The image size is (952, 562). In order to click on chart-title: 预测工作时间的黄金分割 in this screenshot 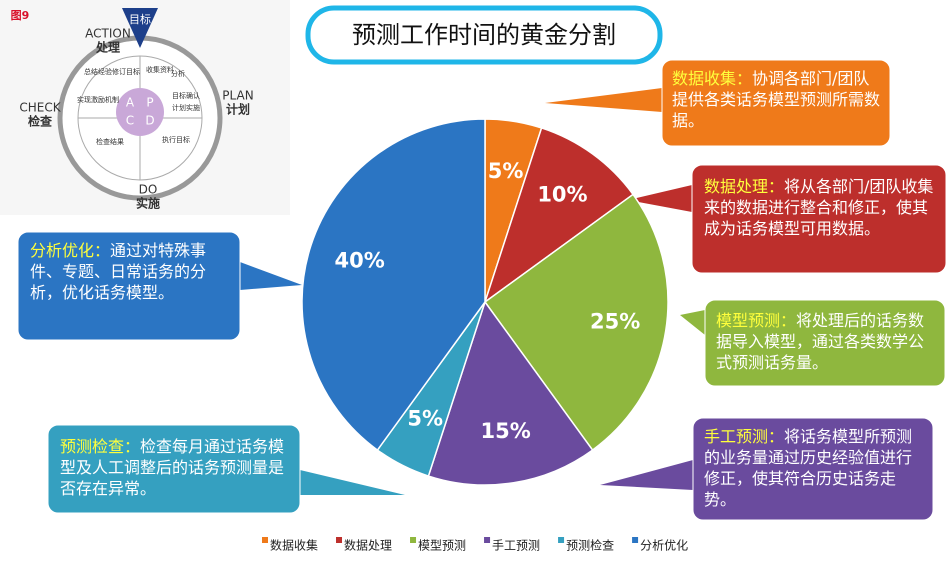, I will do `click(484, 35)`.